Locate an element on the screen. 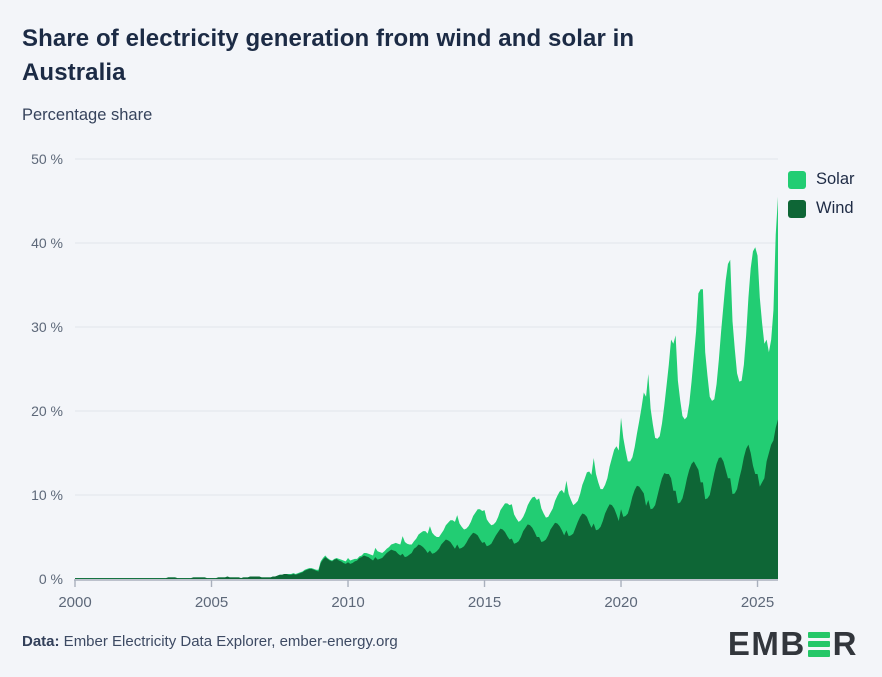 This screenshot has height=677, width=882. y-tick-label: 10 % is located at coordinates (47, 495).